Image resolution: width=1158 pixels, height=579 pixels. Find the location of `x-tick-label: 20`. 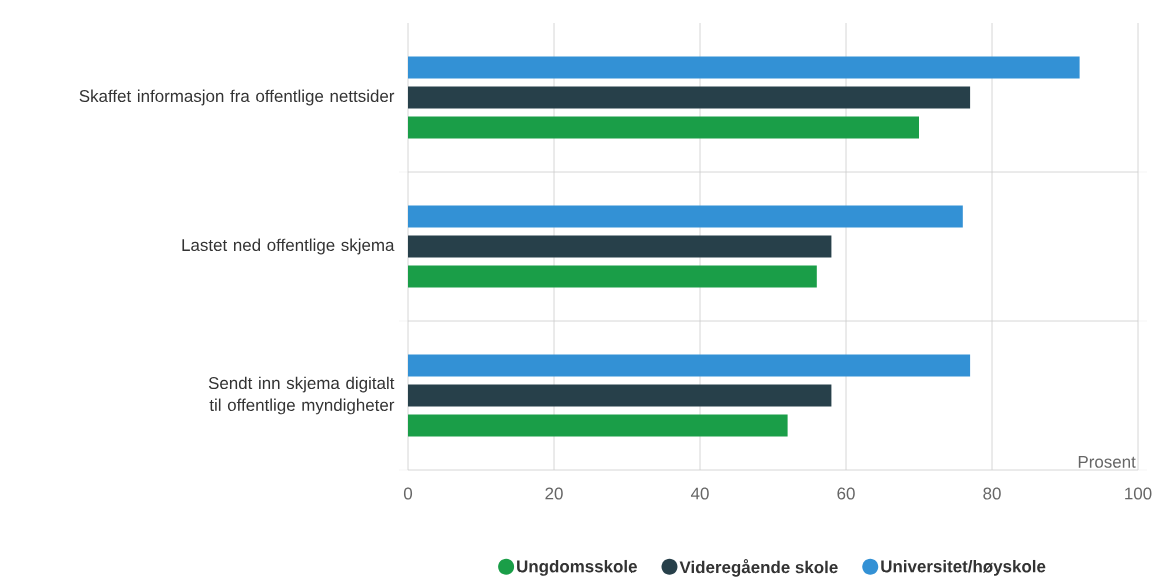

x-tick-label: 20 is located at coordinates (554, 493).